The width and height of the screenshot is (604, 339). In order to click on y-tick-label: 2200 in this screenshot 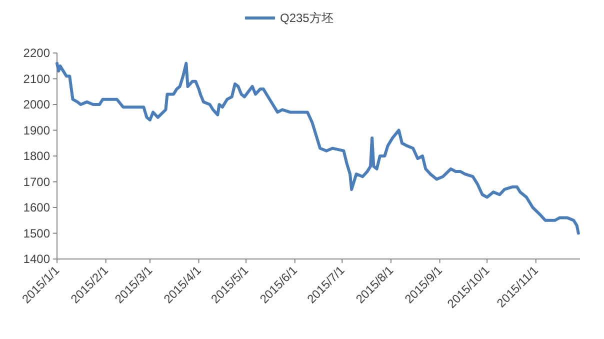, I will do `click(36, 53)`.